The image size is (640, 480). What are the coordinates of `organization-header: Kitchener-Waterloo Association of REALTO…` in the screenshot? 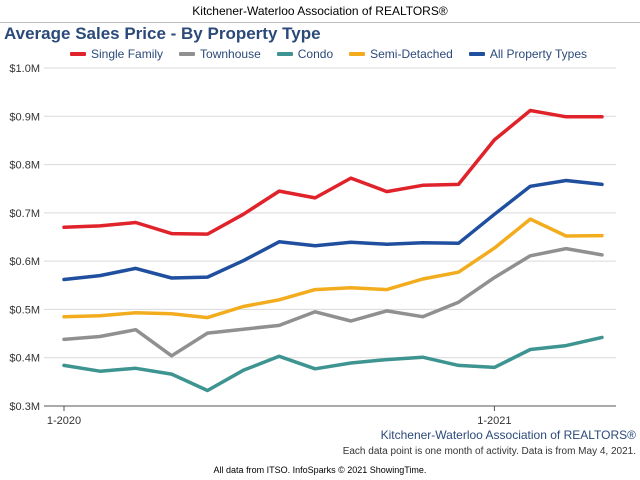 It's located at (320, 11).